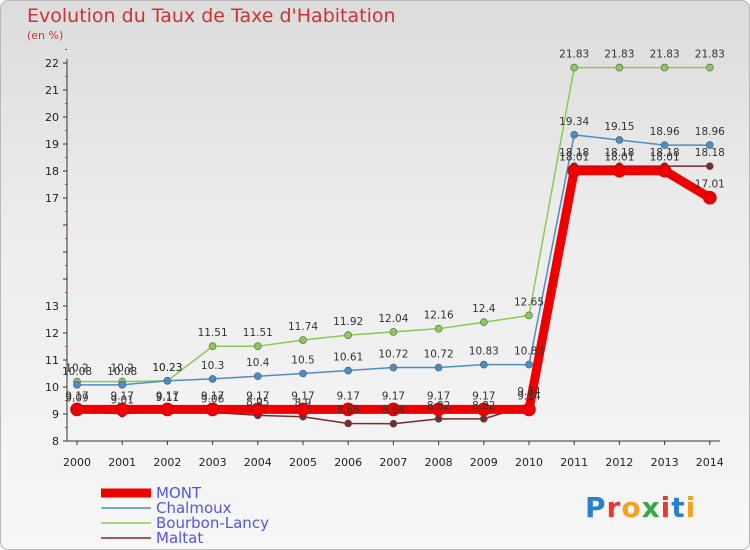 Image resolution: width=750 pixels, height=550 pixels. What do you see at coordinates (710, 185) in the screenshot?
I see `data-label: 17.01` at bounding box center [710, 185].